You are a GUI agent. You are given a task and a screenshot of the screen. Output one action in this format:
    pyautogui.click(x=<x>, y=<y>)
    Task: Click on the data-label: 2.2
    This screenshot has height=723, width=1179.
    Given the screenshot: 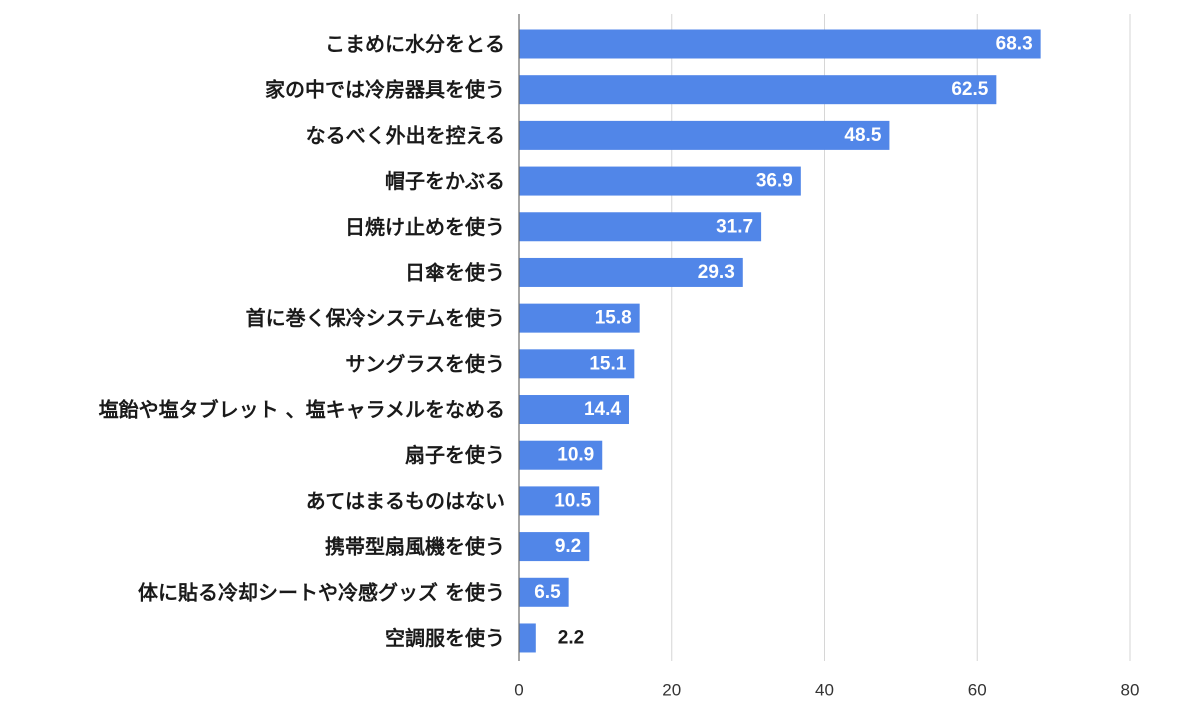 What is the action you would take?
    pyautogui.click(x=571, y=637)
    